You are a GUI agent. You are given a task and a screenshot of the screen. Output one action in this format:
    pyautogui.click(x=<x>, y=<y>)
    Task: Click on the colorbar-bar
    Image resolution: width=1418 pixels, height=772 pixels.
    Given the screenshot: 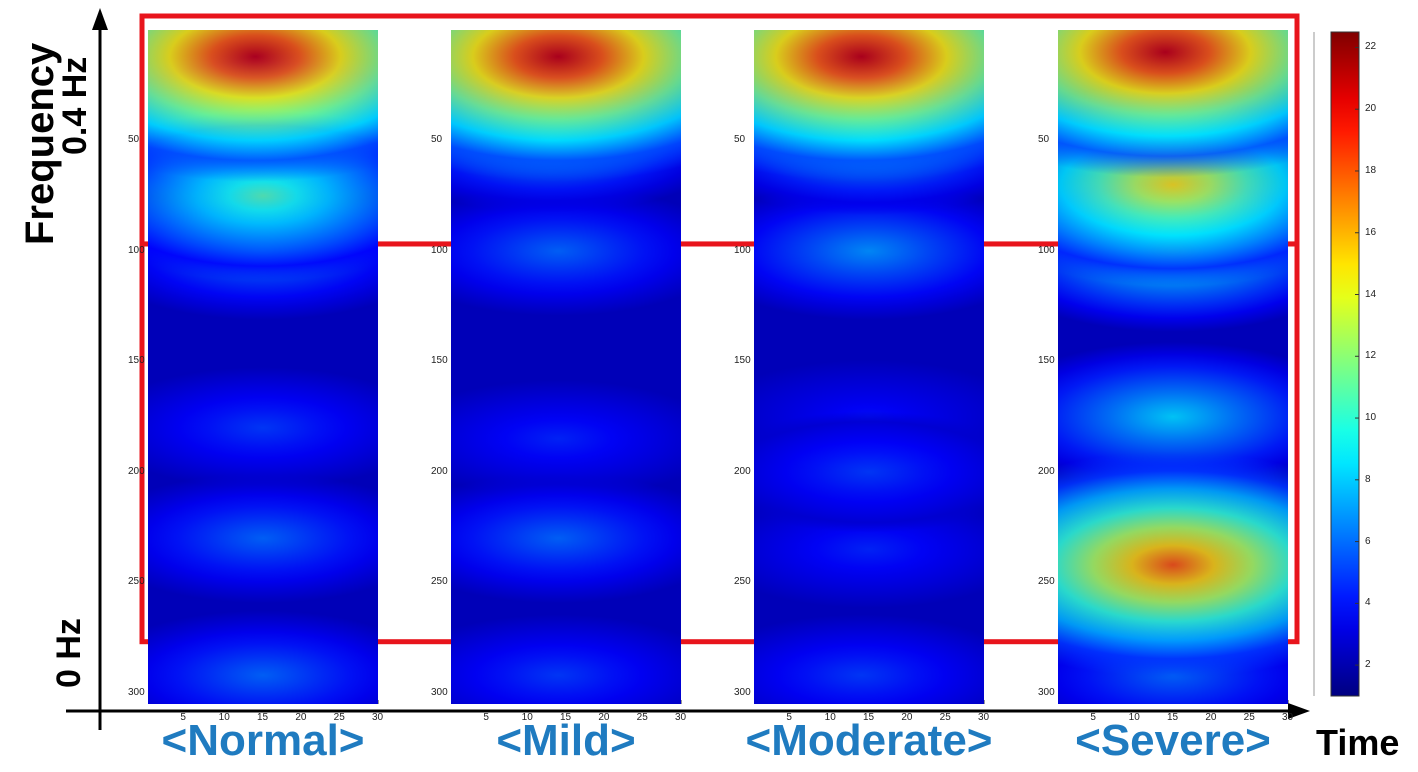 What is the action you would take?
    pyautogui.click(x=1345, y=364)
    